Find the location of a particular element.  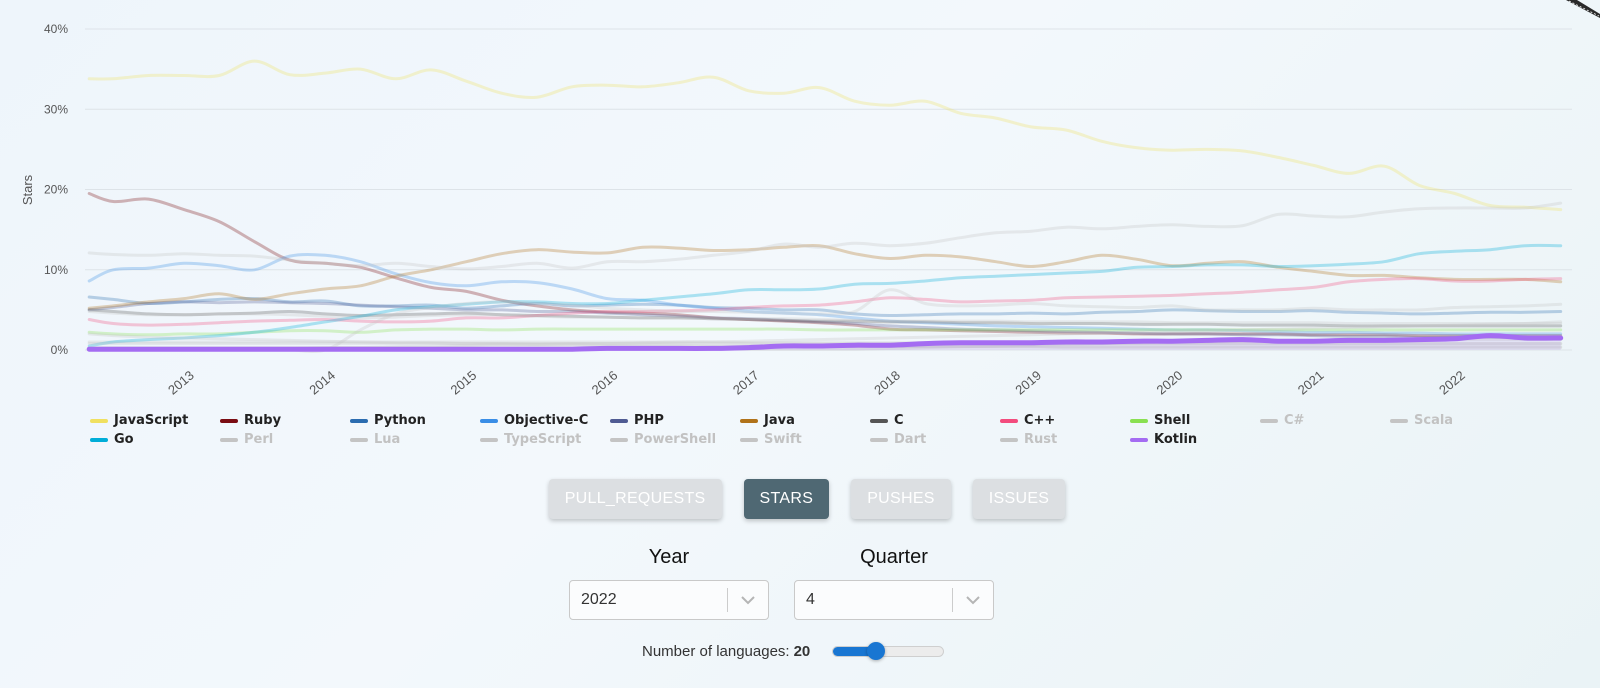

legend-item-swift: Swift is located at coordinates (805, 439).